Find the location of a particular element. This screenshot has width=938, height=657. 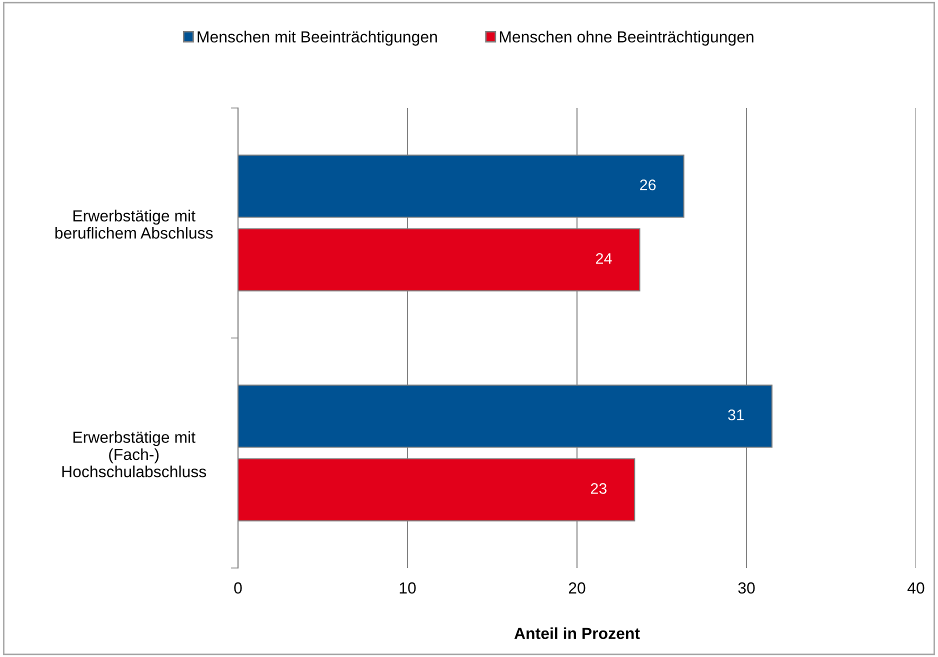

x-tick-label: 10 is located at coordinates (408, 588).